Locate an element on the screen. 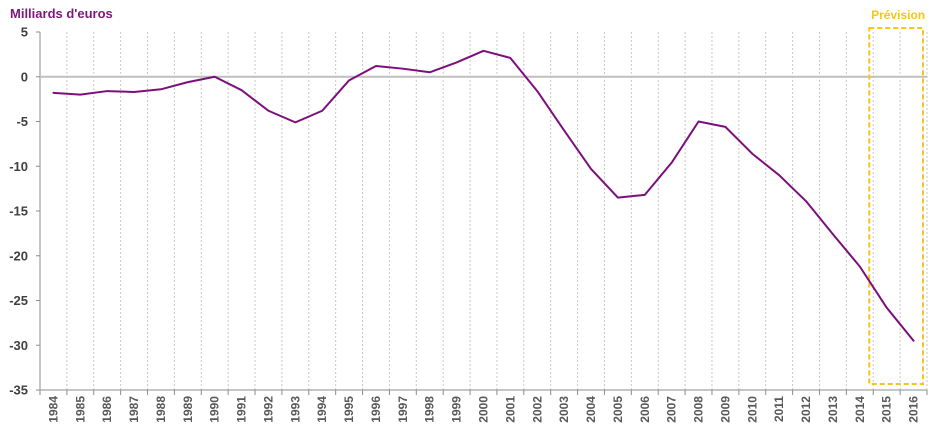 This screenshot has height=448, width=939. x-tick-label-2014: 2014 is located at coordinates (860, 409).